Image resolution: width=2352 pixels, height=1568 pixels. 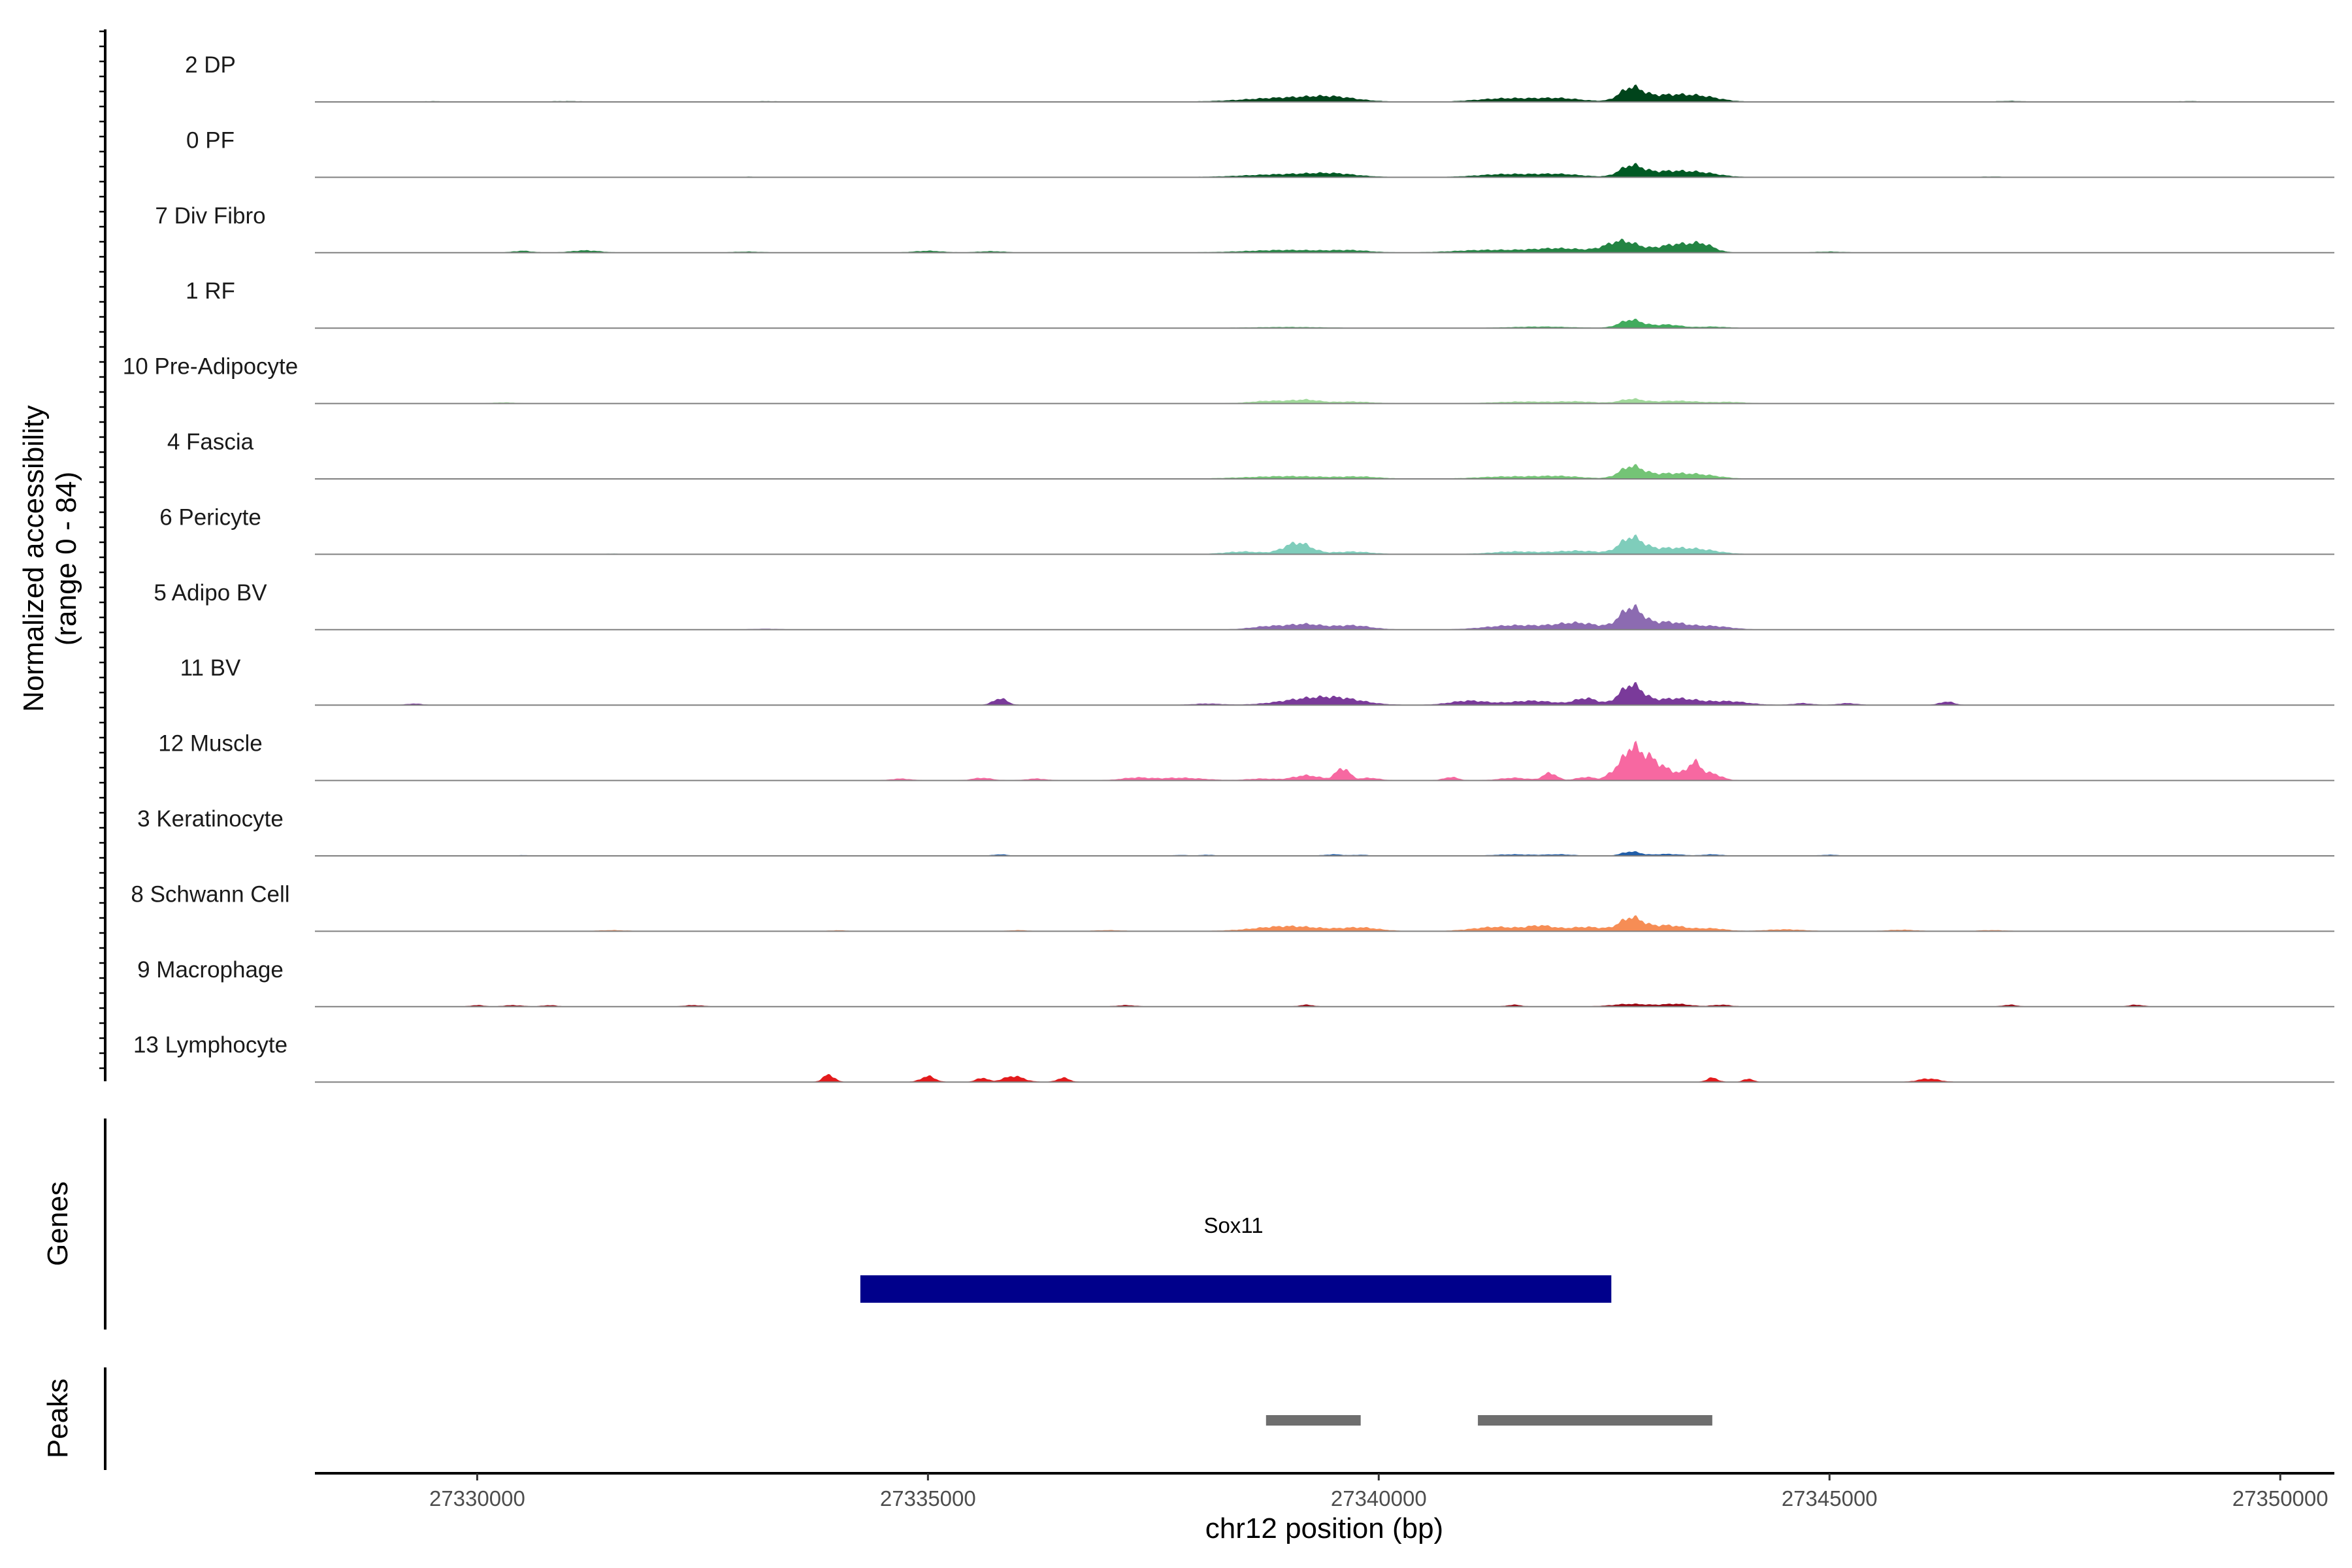 I want to click on track-10: 12 Muscle, so click(x=1246, y=756).